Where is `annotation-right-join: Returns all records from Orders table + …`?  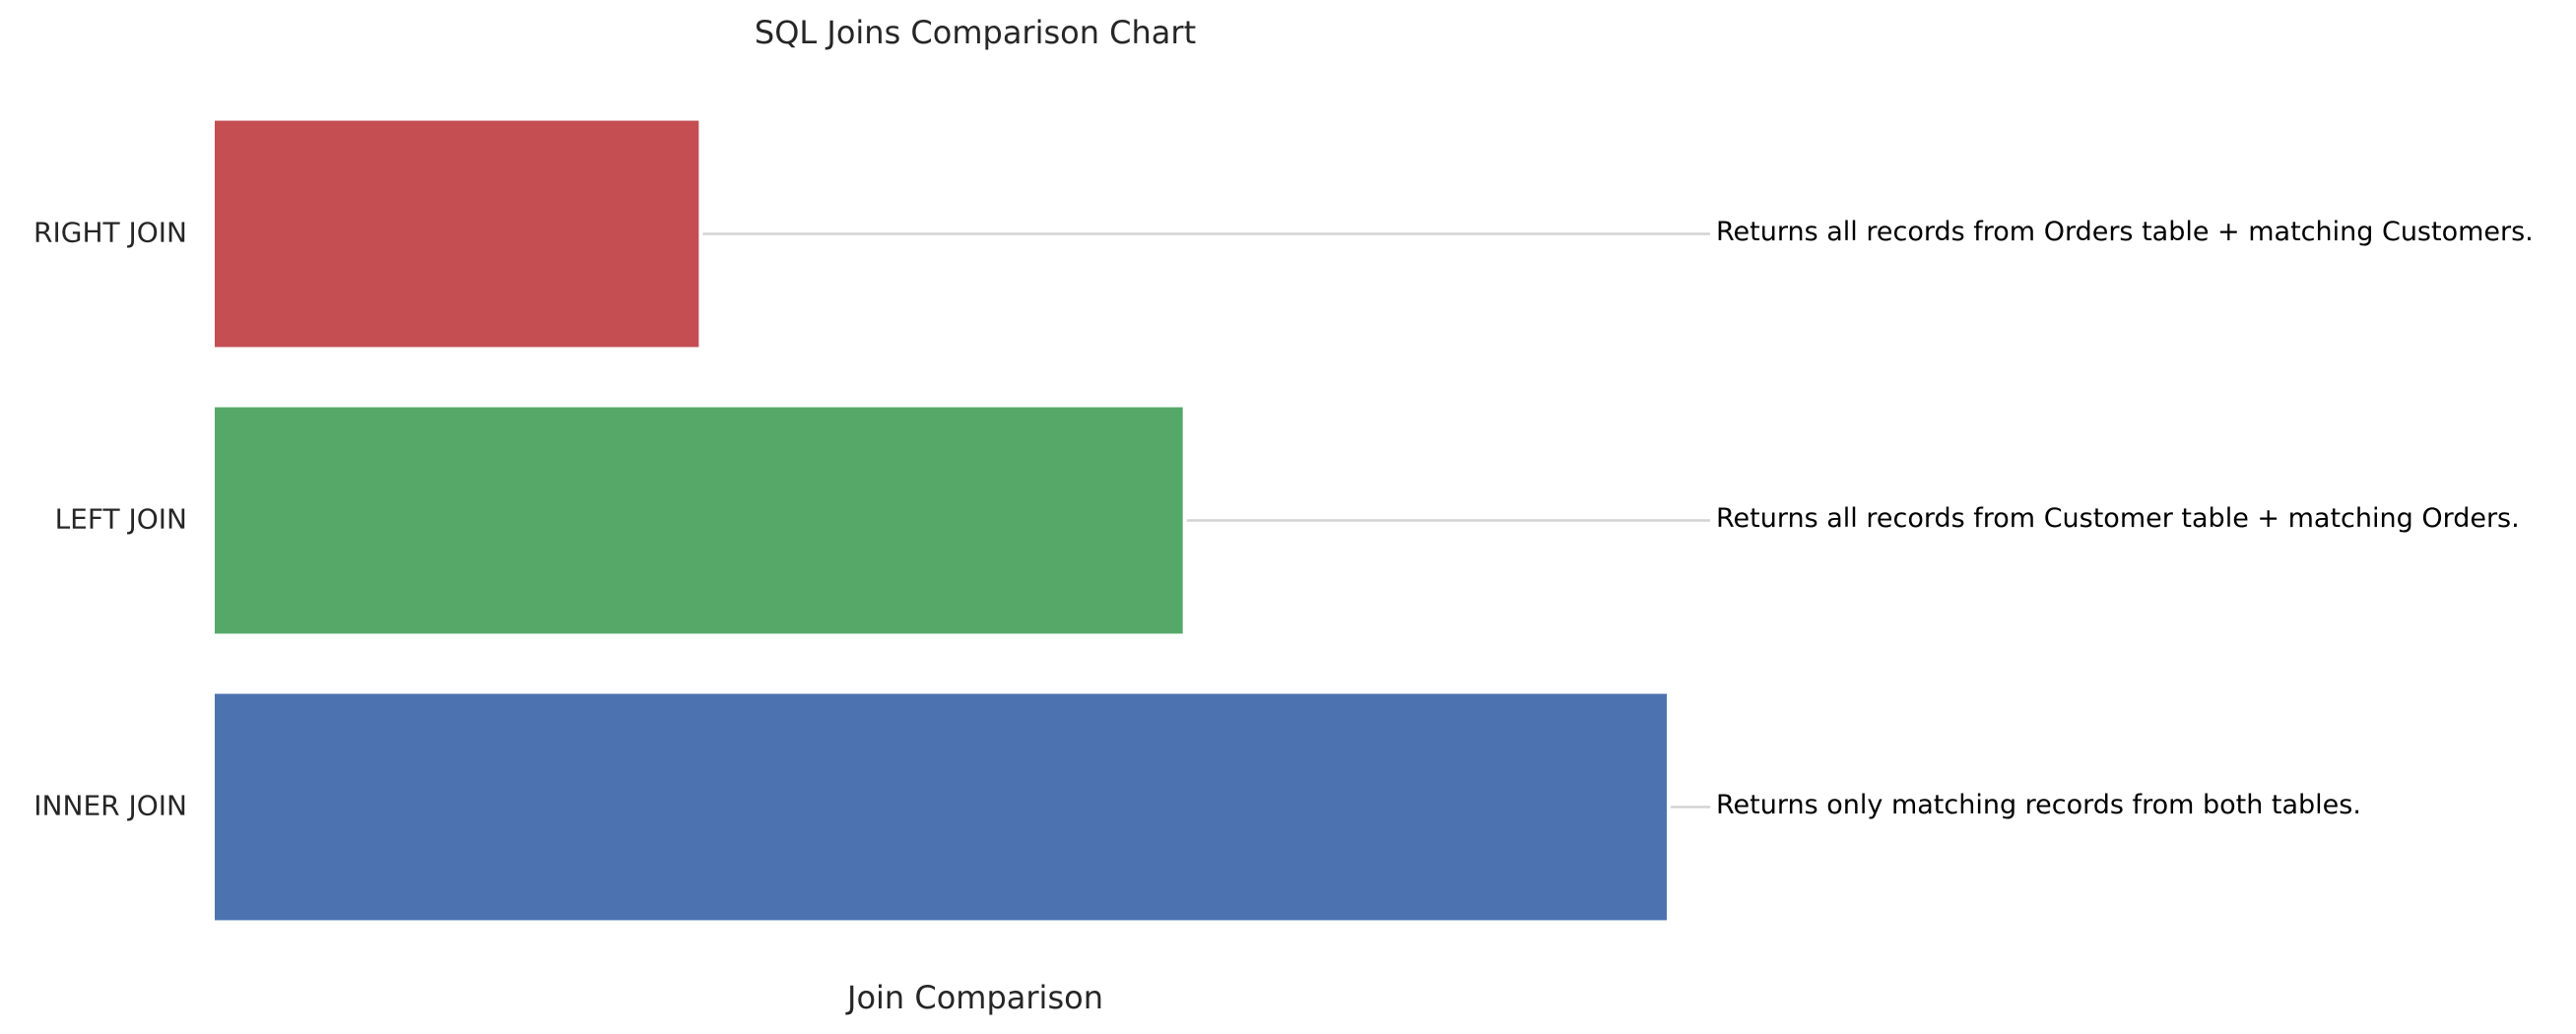 annotation-right-join: Returns all records from Orders table + … is located at coordinates (2125, 232).